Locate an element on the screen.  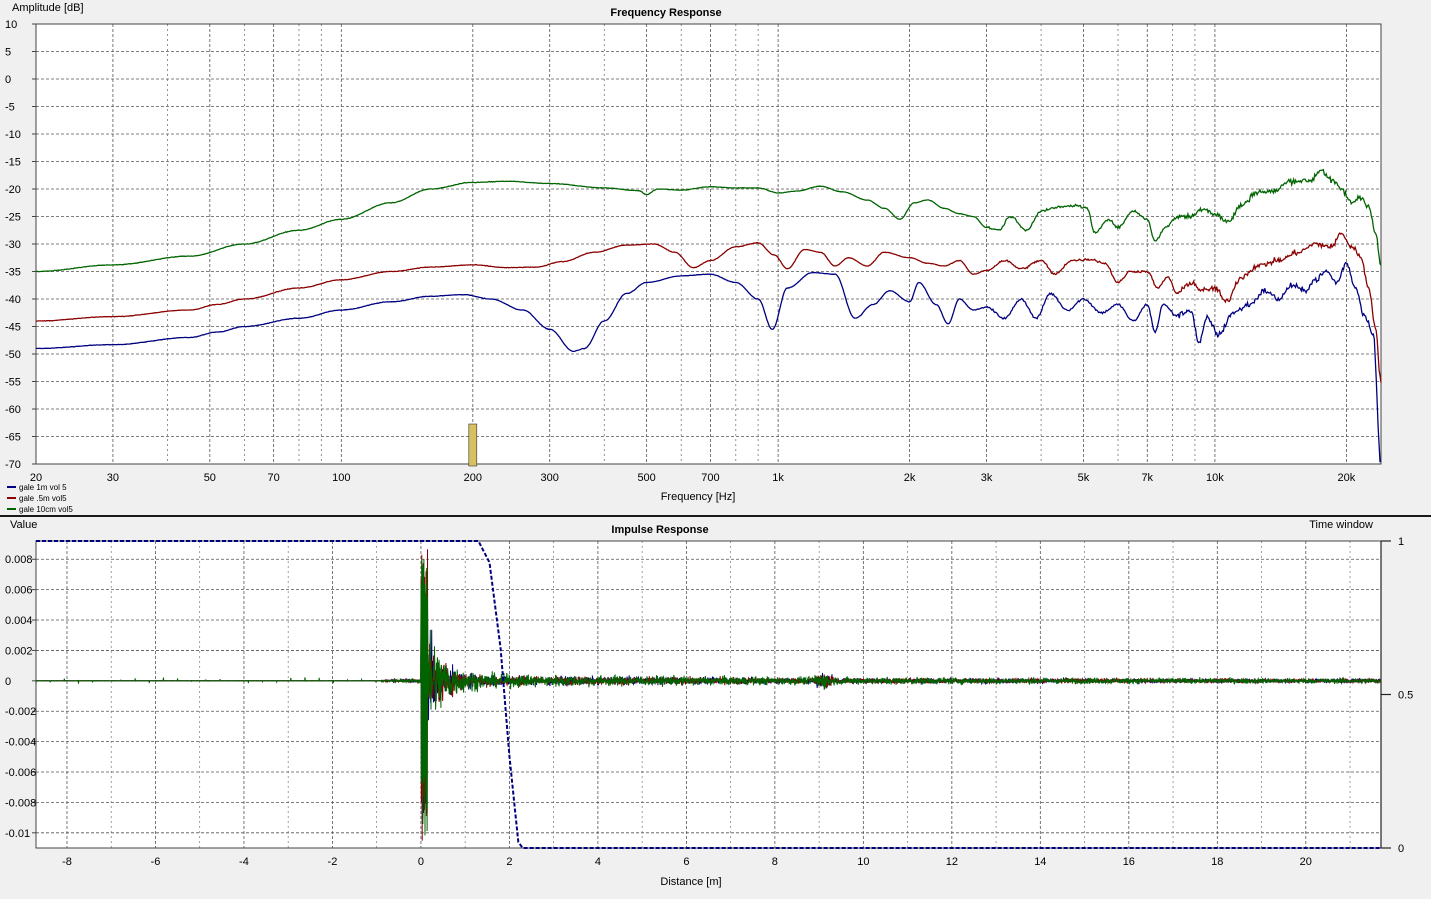
fr-y-tick-label: -15 is located at coordinates (13, 163).